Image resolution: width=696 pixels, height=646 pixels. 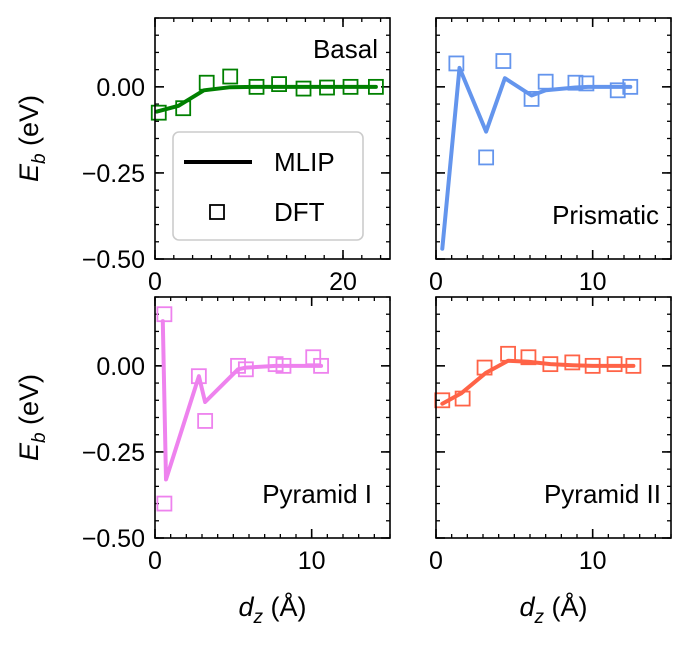 What do you see at coordinates (304, 162) in the screenshot?
I see `legend-label: MLIP` at bounding box center [304, 162].